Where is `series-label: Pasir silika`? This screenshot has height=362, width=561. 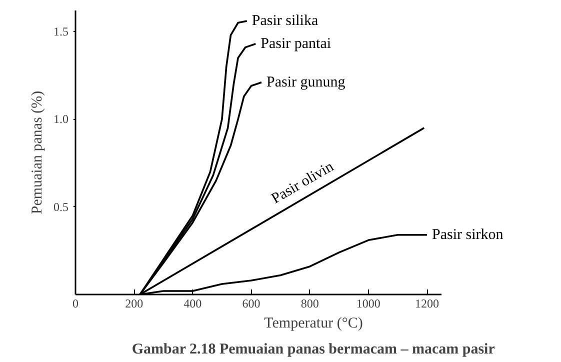 series-label: Pasir silika is located at coordinates (285, 21).